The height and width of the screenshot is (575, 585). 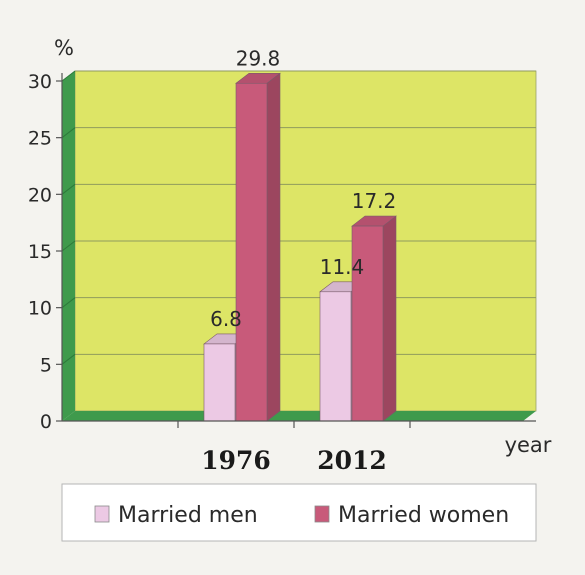 I want to click on legend-frame, so click(x=299, y=512).